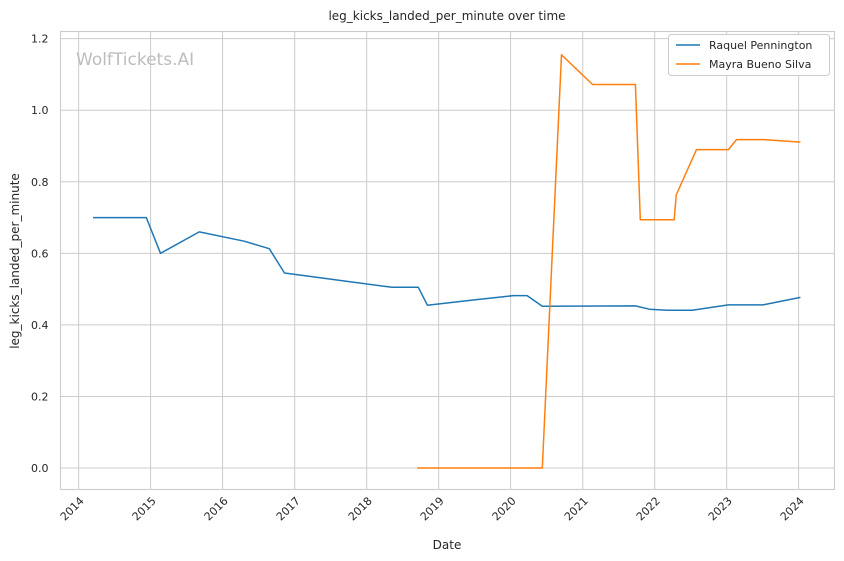 The height and width of the screenshot is (561, 844). I want to click on series-line-raquel-pennington, so click(447, 263).